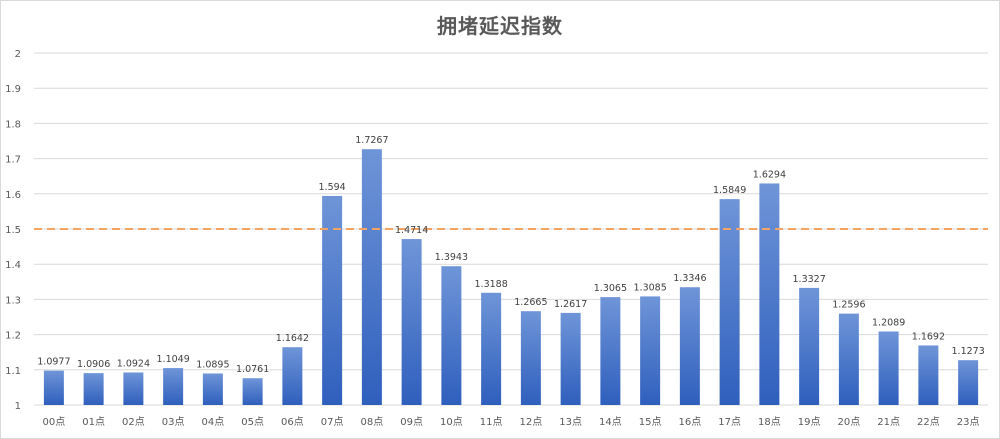  Describe the element at coordinates (530, 302) in the screenshot. I see `data-label: 1.2665` at that location.